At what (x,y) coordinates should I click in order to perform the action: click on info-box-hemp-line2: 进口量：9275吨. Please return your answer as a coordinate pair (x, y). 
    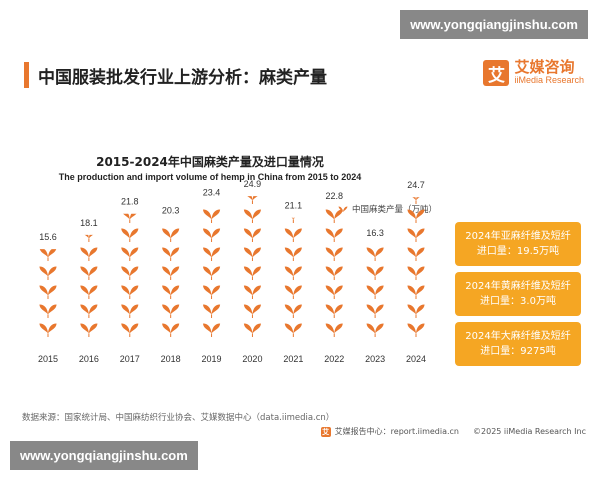
    Looking at the image, I should click on (518, 351).